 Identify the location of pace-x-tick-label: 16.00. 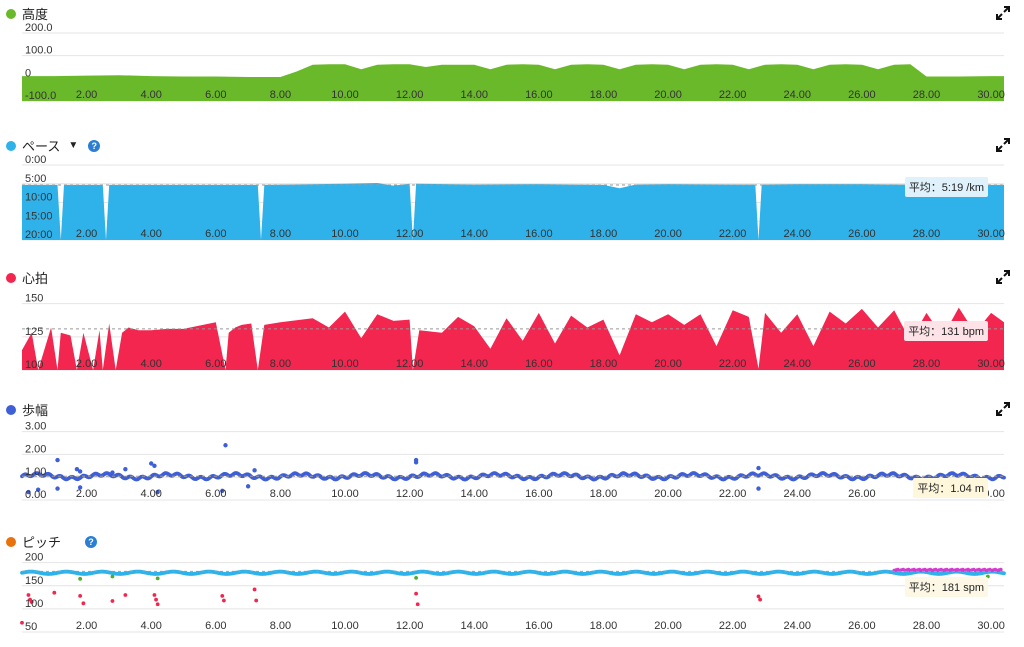
(539, 234).